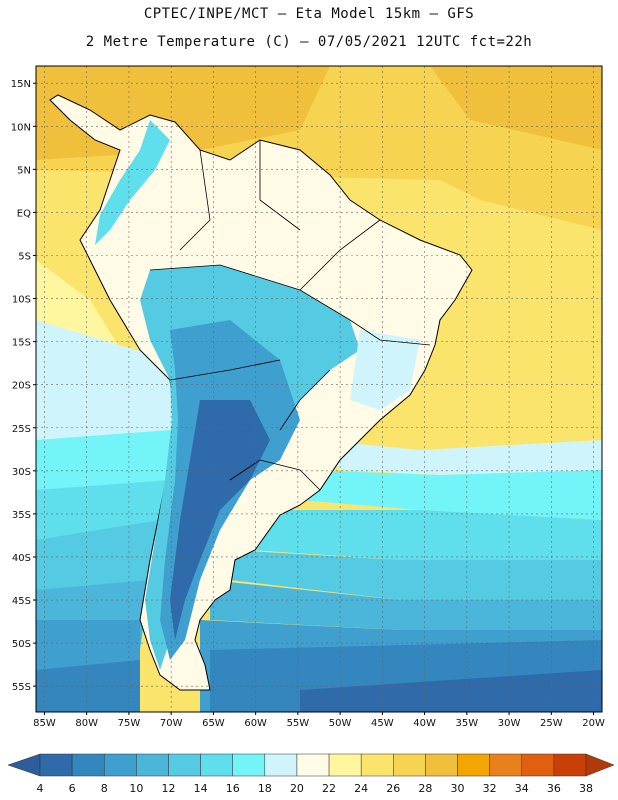  I want to click on colorbar-boxes, so click(311, 765).